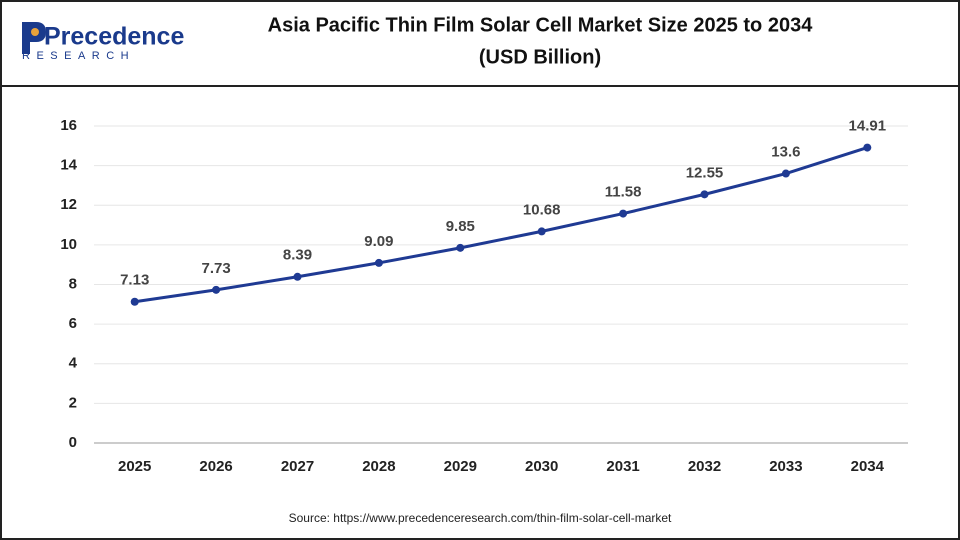  What do you see at coordinates (134, 466) in the screenshot?
I see `x-tick-label: 2025` at bounding box center [134, 466].